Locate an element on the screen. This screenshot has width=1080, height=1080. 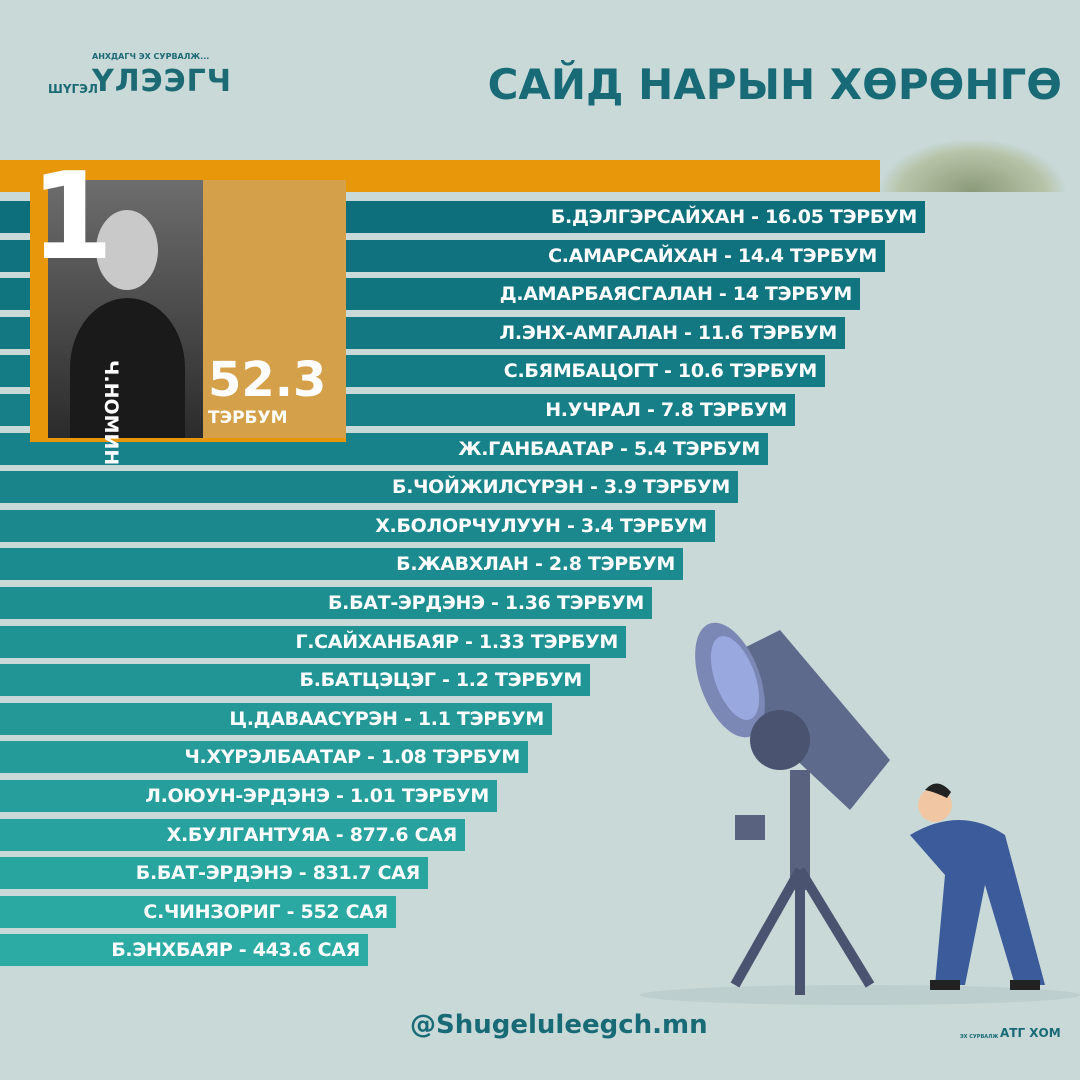
winner-amount: 52.3 is located at coordinates (267, 380).